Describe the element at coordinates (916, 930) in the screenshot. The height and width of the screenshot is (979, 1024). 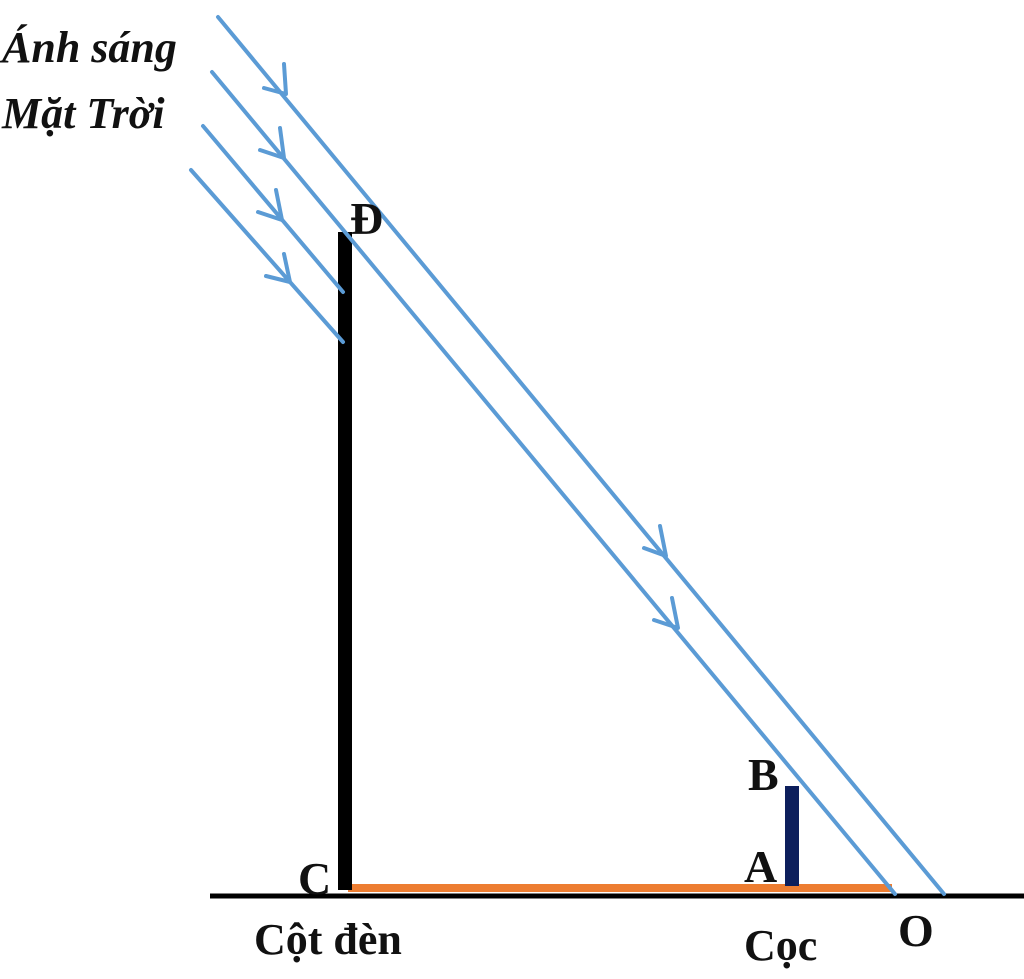
I see `point-label-o: O` at that location.